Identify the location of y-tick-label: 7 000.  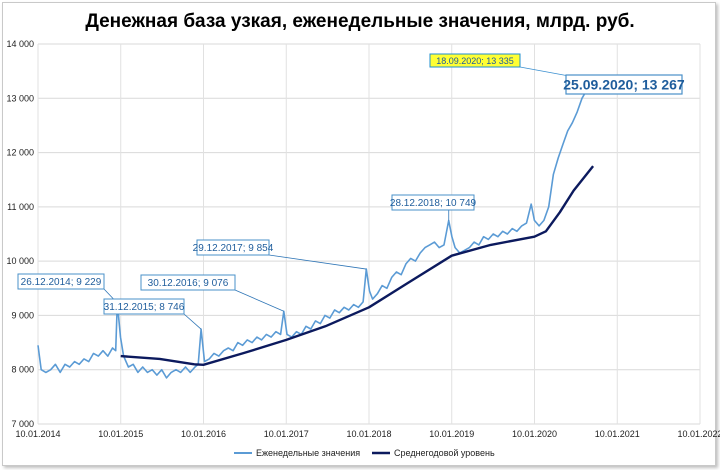
(22, 424).